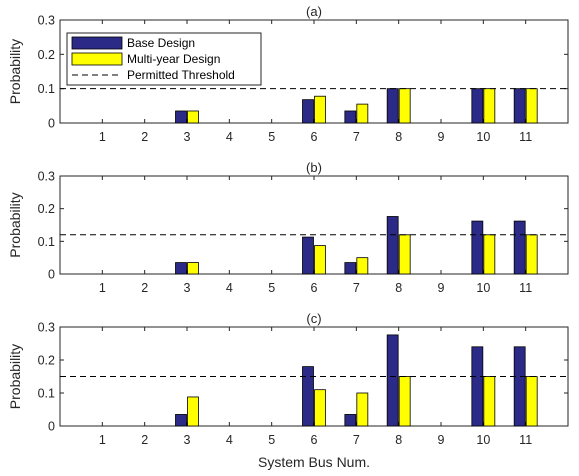 This screenshot has width=579, height=476. What do you see at coordinates (97, 43) in the screenshot?
I see `legend-swatch-base-design` at bounding box center [97, 43].